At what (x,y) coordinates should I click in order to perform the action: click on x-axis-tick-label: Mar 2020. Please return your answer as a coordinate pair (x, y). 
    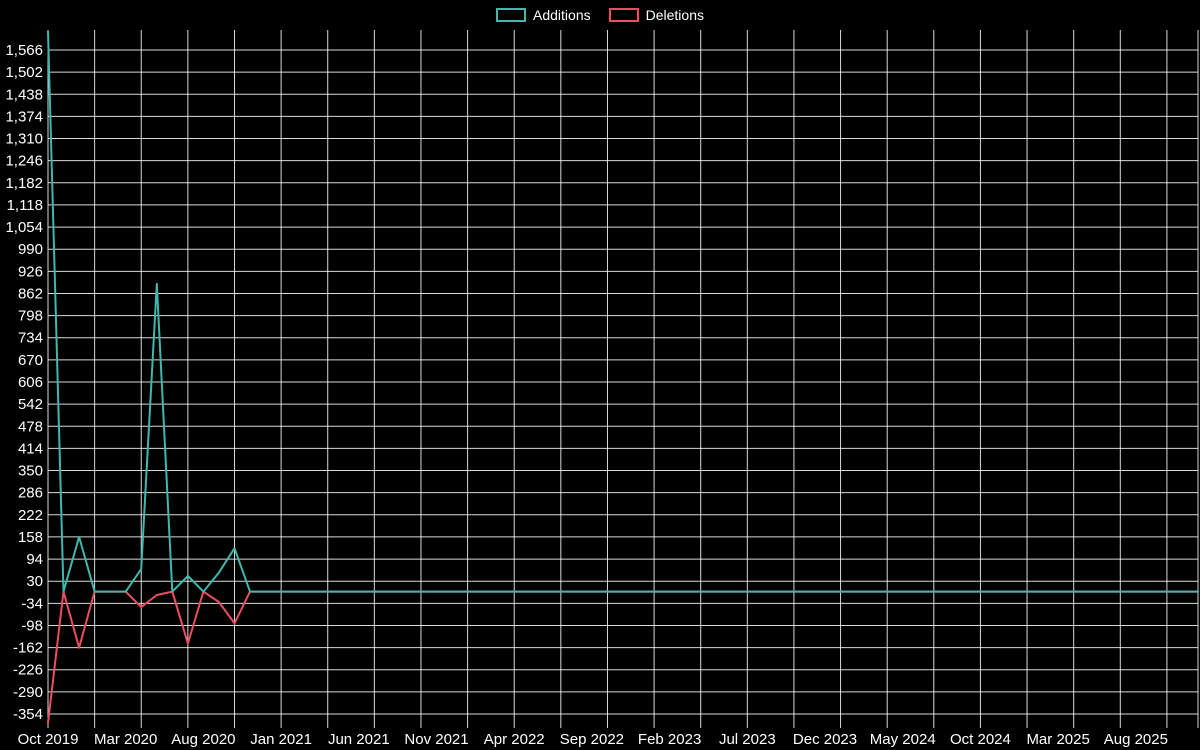
    Looking at the image, I should click on (125, 739).